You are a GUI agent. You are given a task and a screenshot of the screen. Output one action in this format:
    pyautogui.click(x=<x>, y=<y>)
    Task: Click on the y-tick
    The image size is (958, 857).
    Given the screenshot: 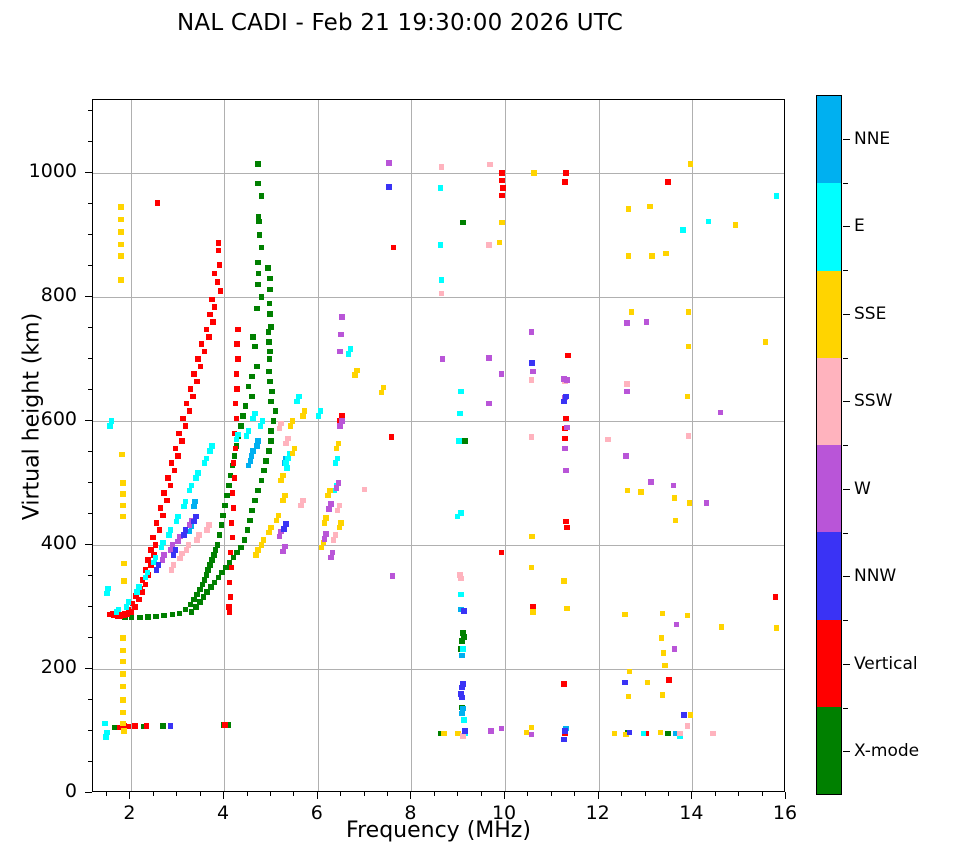 What is the action you would take?
    pyautogui.click(x=88, y=297)
    